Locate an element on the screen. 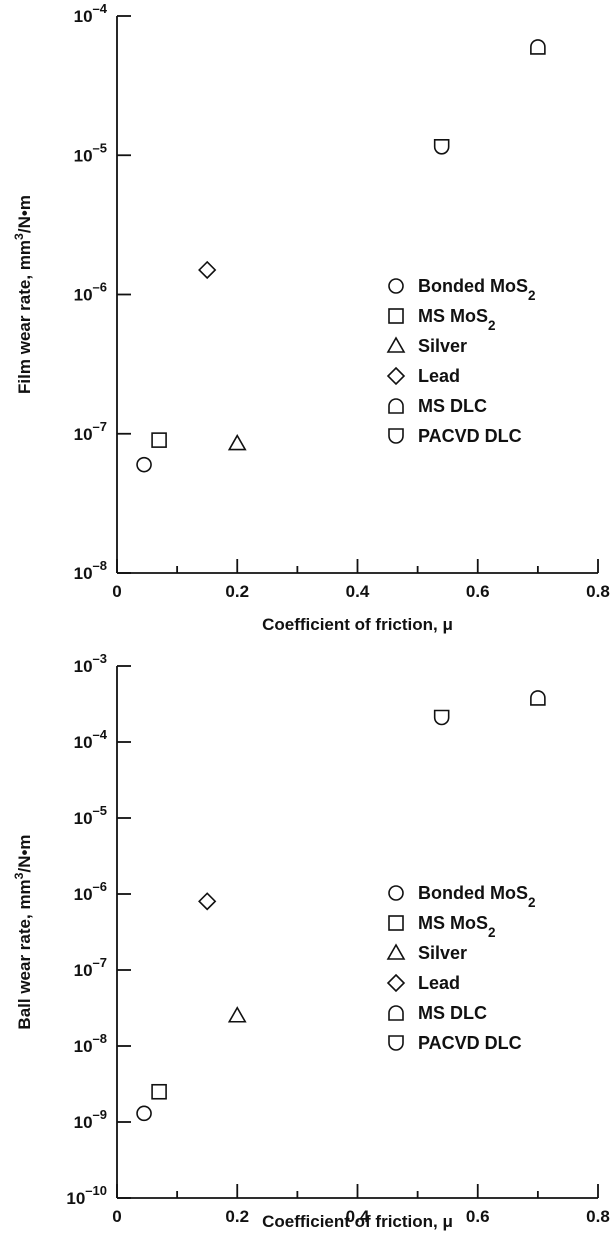 This screenshot has height=1234, width=613. y-tick-label: 10⁻¹⁰ is located at coordinates (86, 1195).